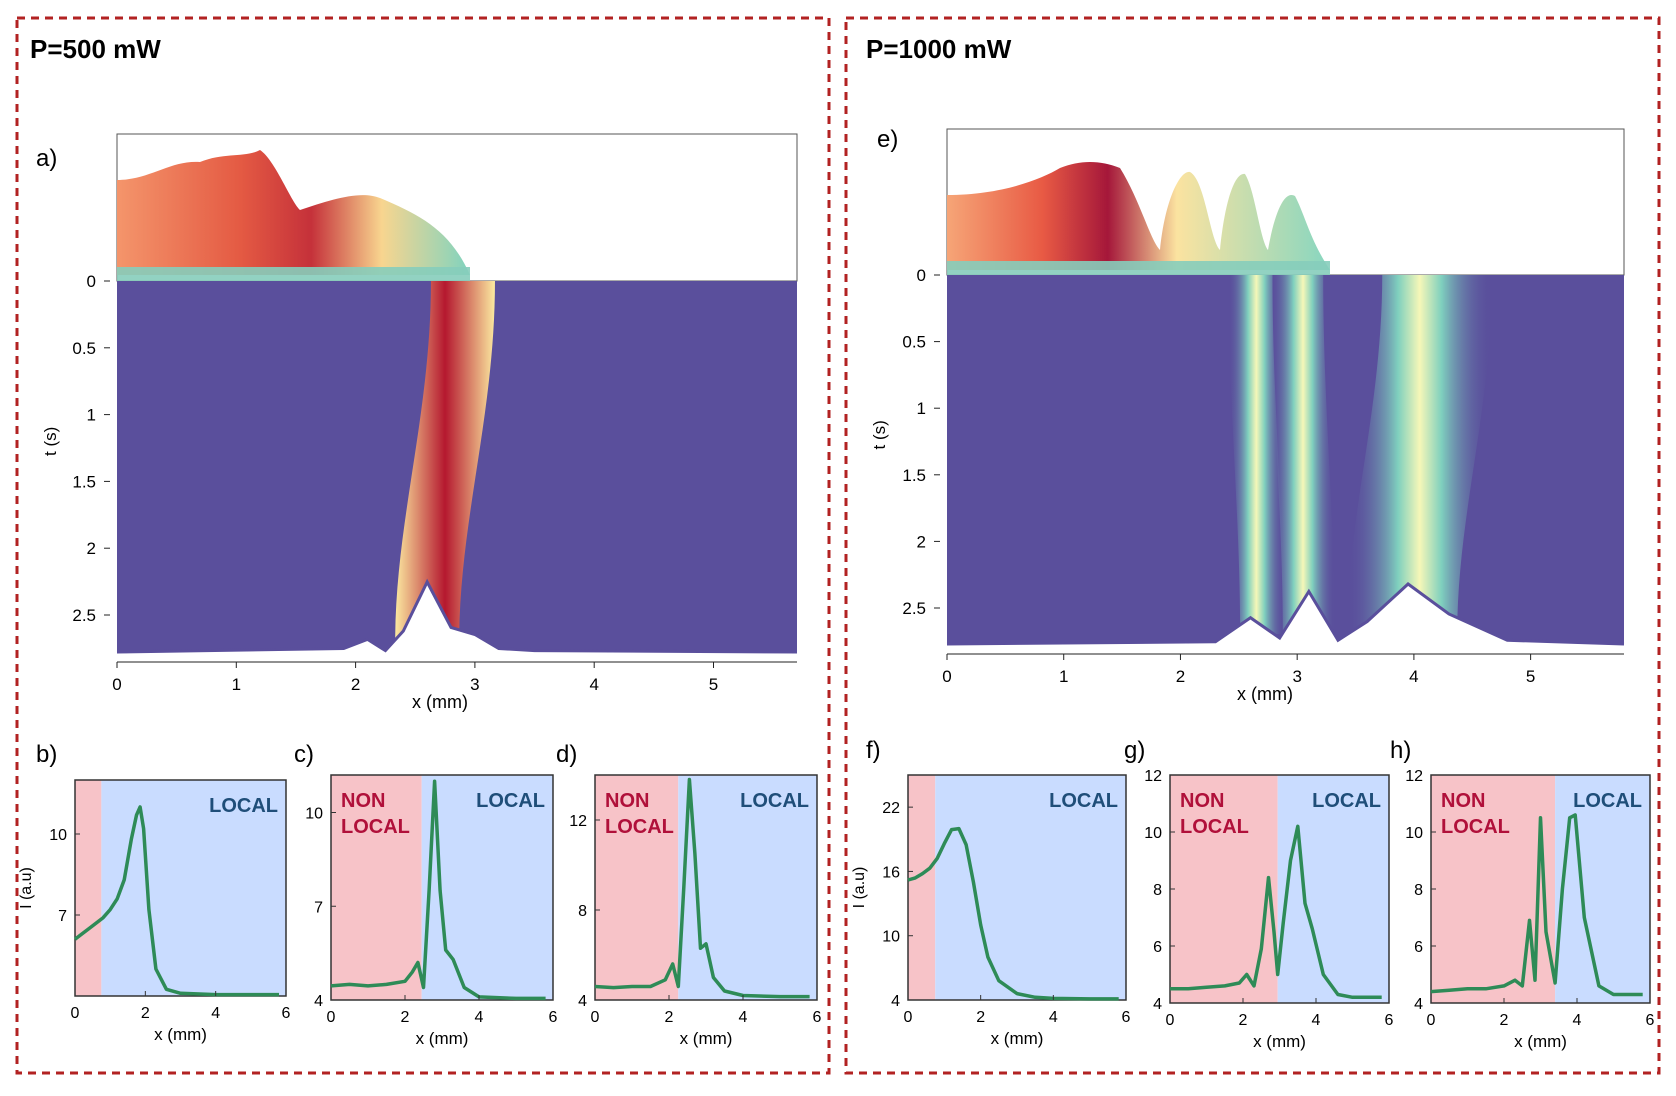 The width and height of the screenshot is (1676, 1096). What do you see at coordinates (1138, 268) in the screenshot?
I see `initial-profile-base` at bounding box center [1138, 268].